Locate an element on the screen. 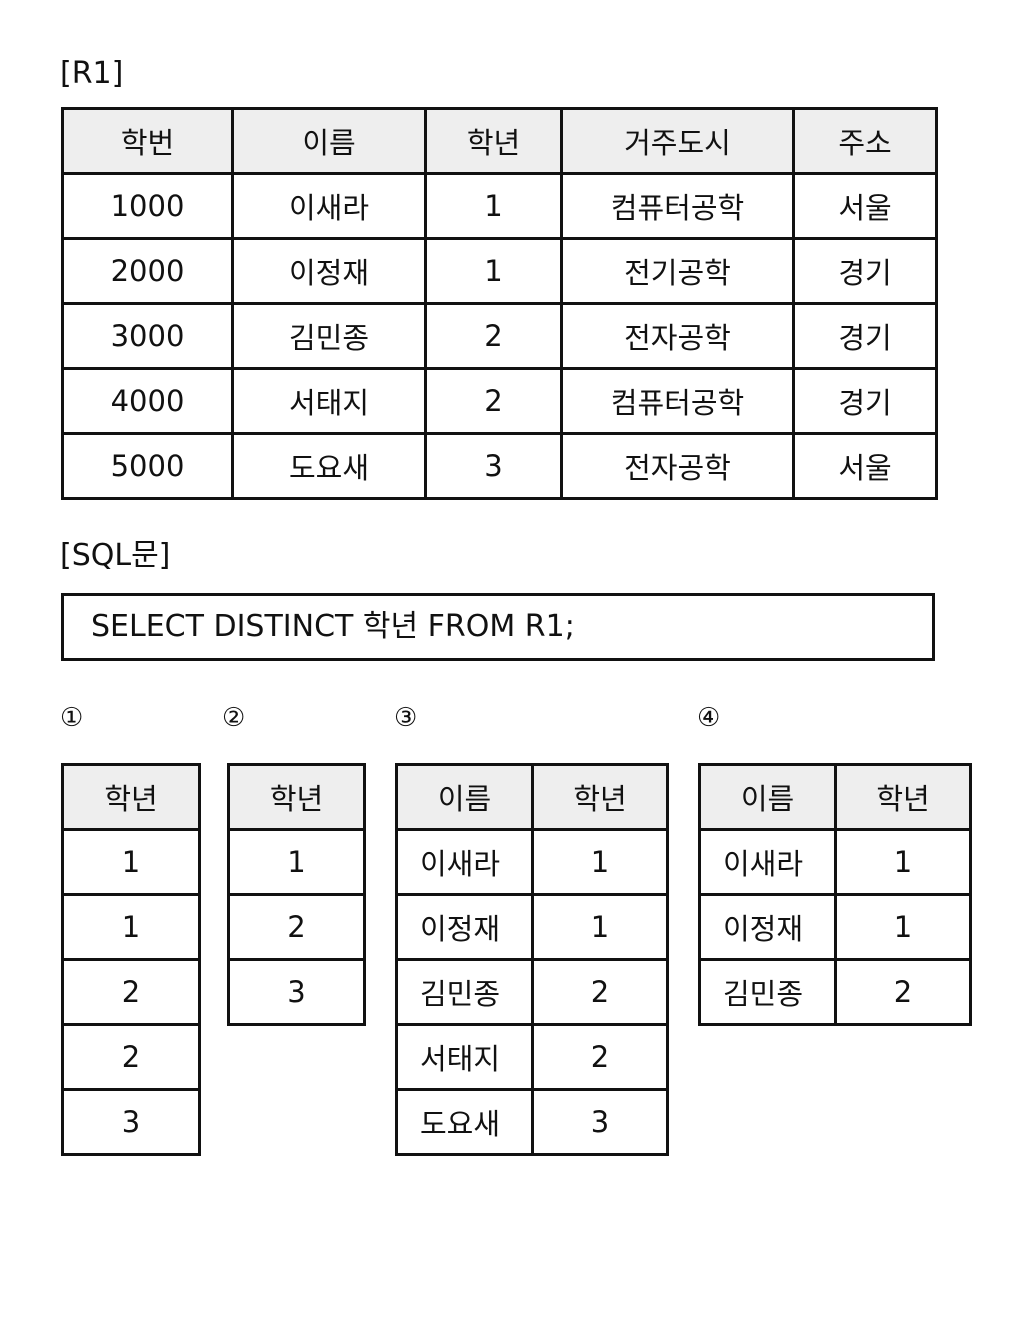 Image resolution: width=1019 pixels, height=1328 pixels. option-3-table: 이름 학년 이새라 1 이정재 1 김민종 2 서태지 2 도요새 3 is located at coordinates (532, 959).